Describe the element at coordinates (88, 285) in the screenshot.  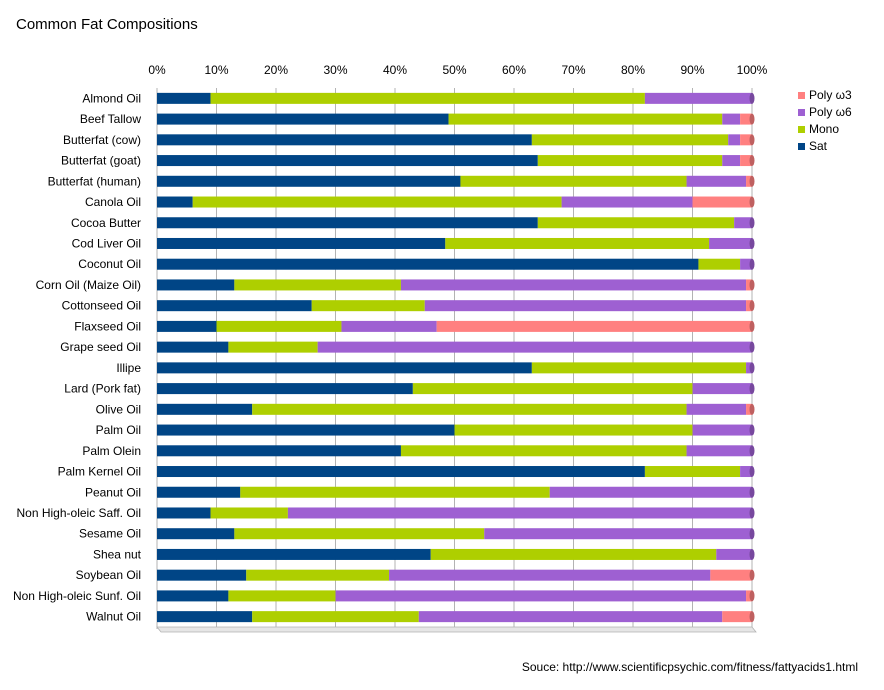
I see `category-label: Corn Oil (Maize Oil)` at that location.